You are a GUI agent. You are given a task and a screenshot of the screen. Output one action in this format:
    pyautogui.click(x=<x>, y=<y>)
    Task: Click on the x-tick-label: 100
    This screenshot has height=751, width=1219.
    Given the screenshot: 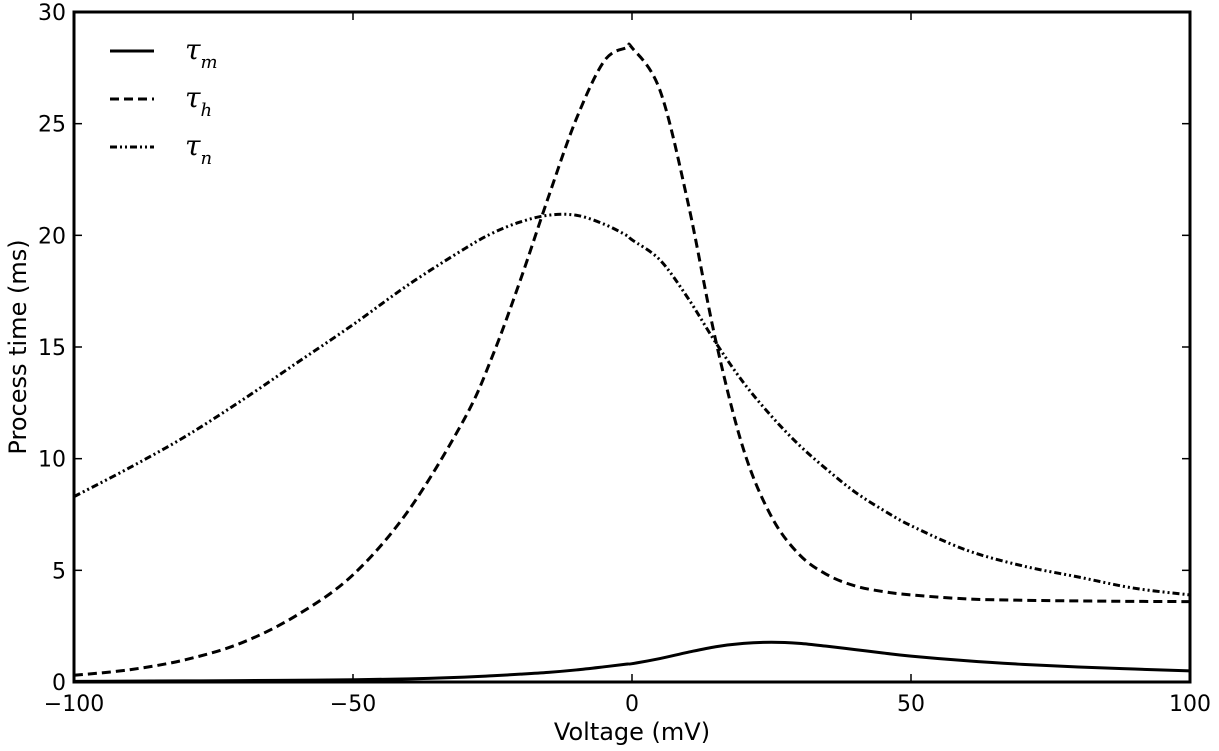 What is the action you would take?
    pyautogui.click(x=1190, y=704)
    